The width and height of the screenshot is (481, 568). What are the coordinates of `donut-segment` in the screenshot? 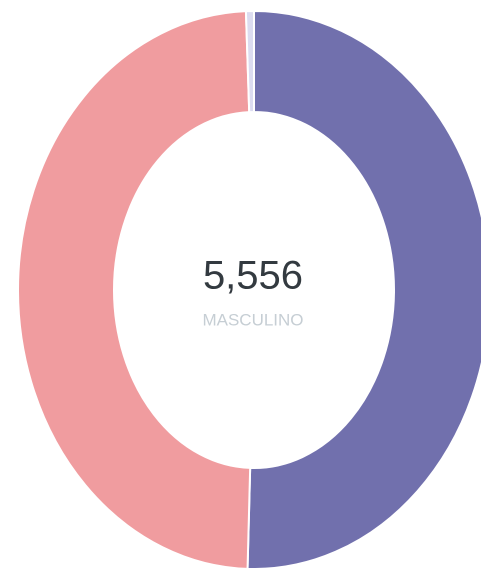 It's located at (249, 61).